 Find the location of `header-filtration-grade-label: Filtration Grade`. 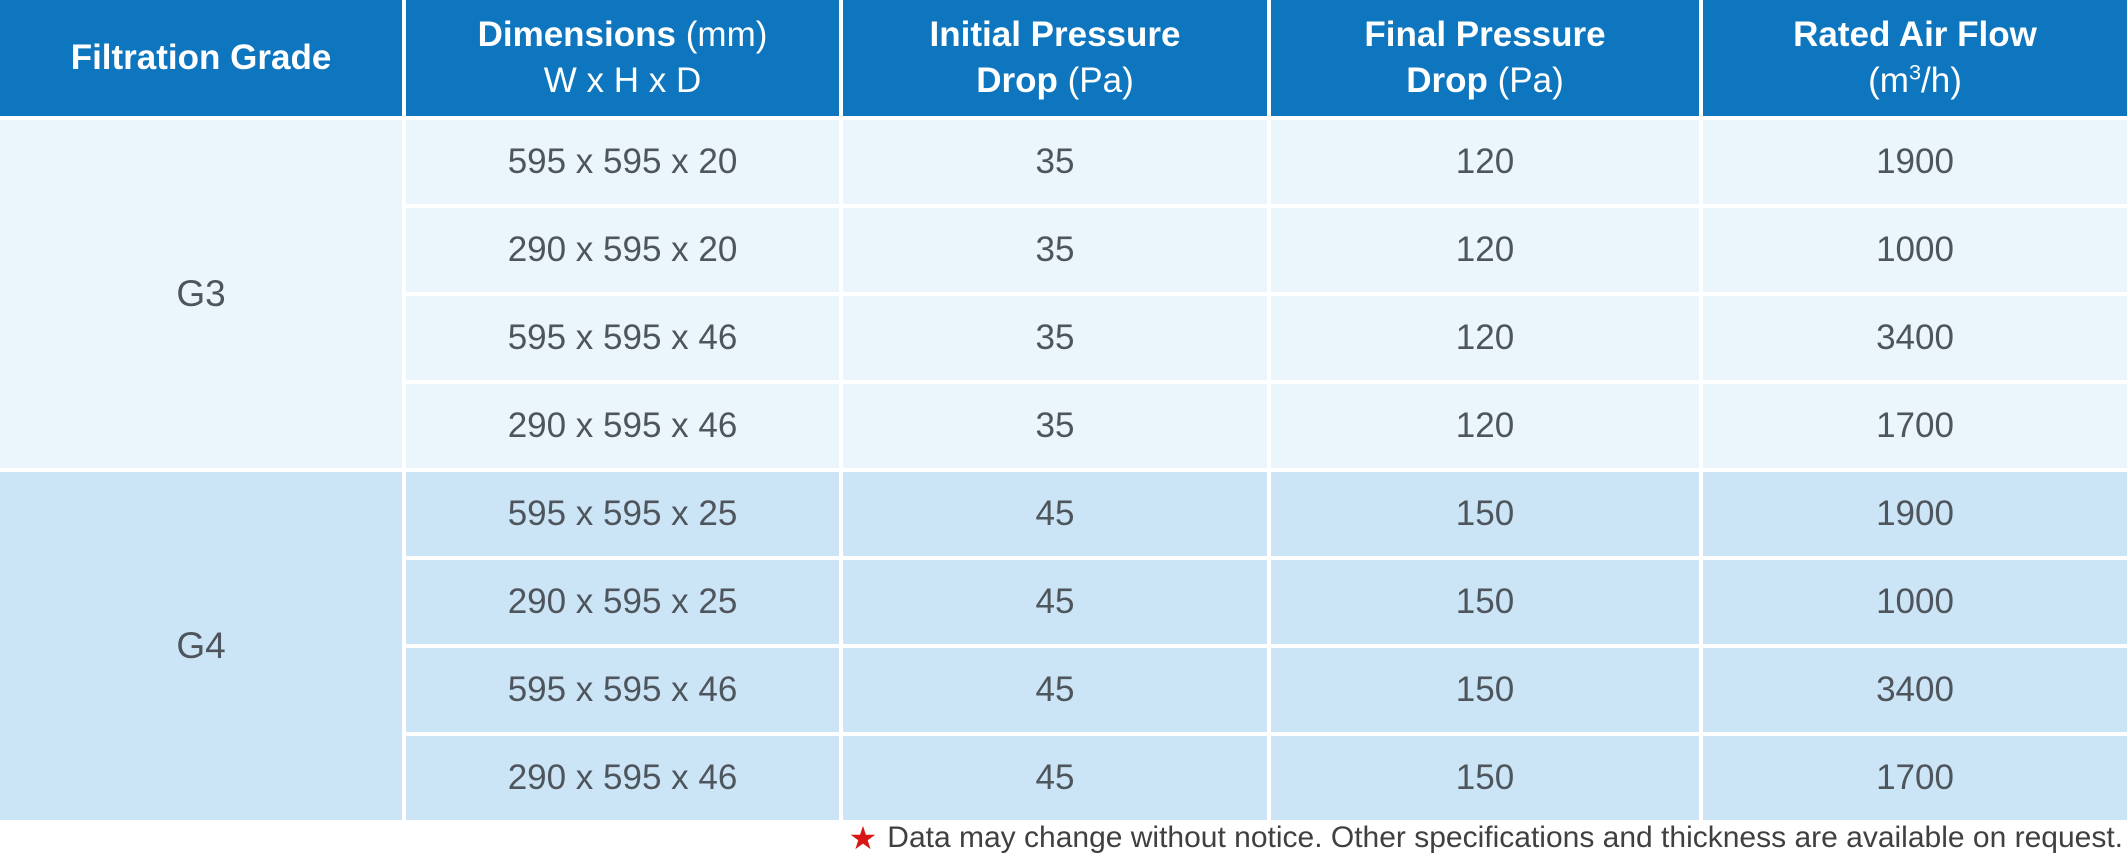

header-filtration-grade-label: Filtration Grade is located at coordinates (201, 57).